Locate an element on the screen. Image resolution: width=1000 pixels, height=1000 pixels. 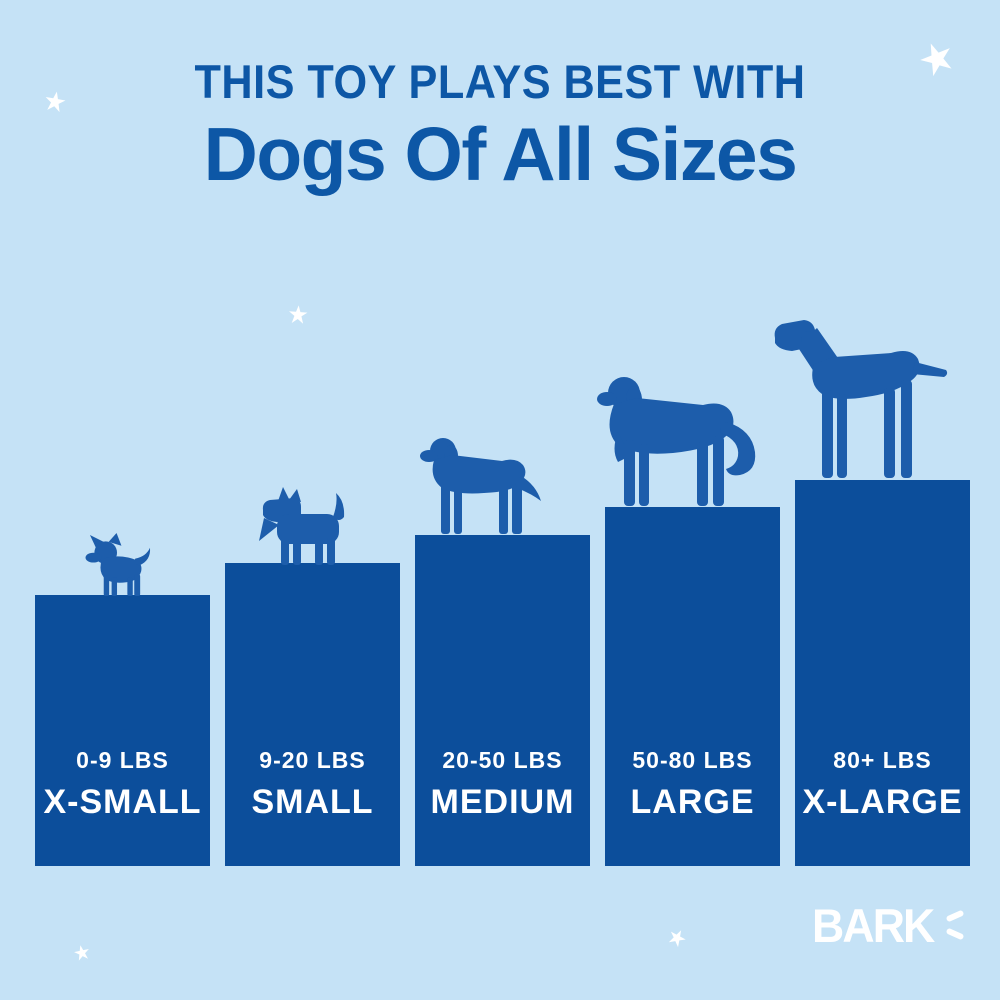
size-bar-medium: 20-50 LBS MEDIUM is located at coordinates (502, 700).